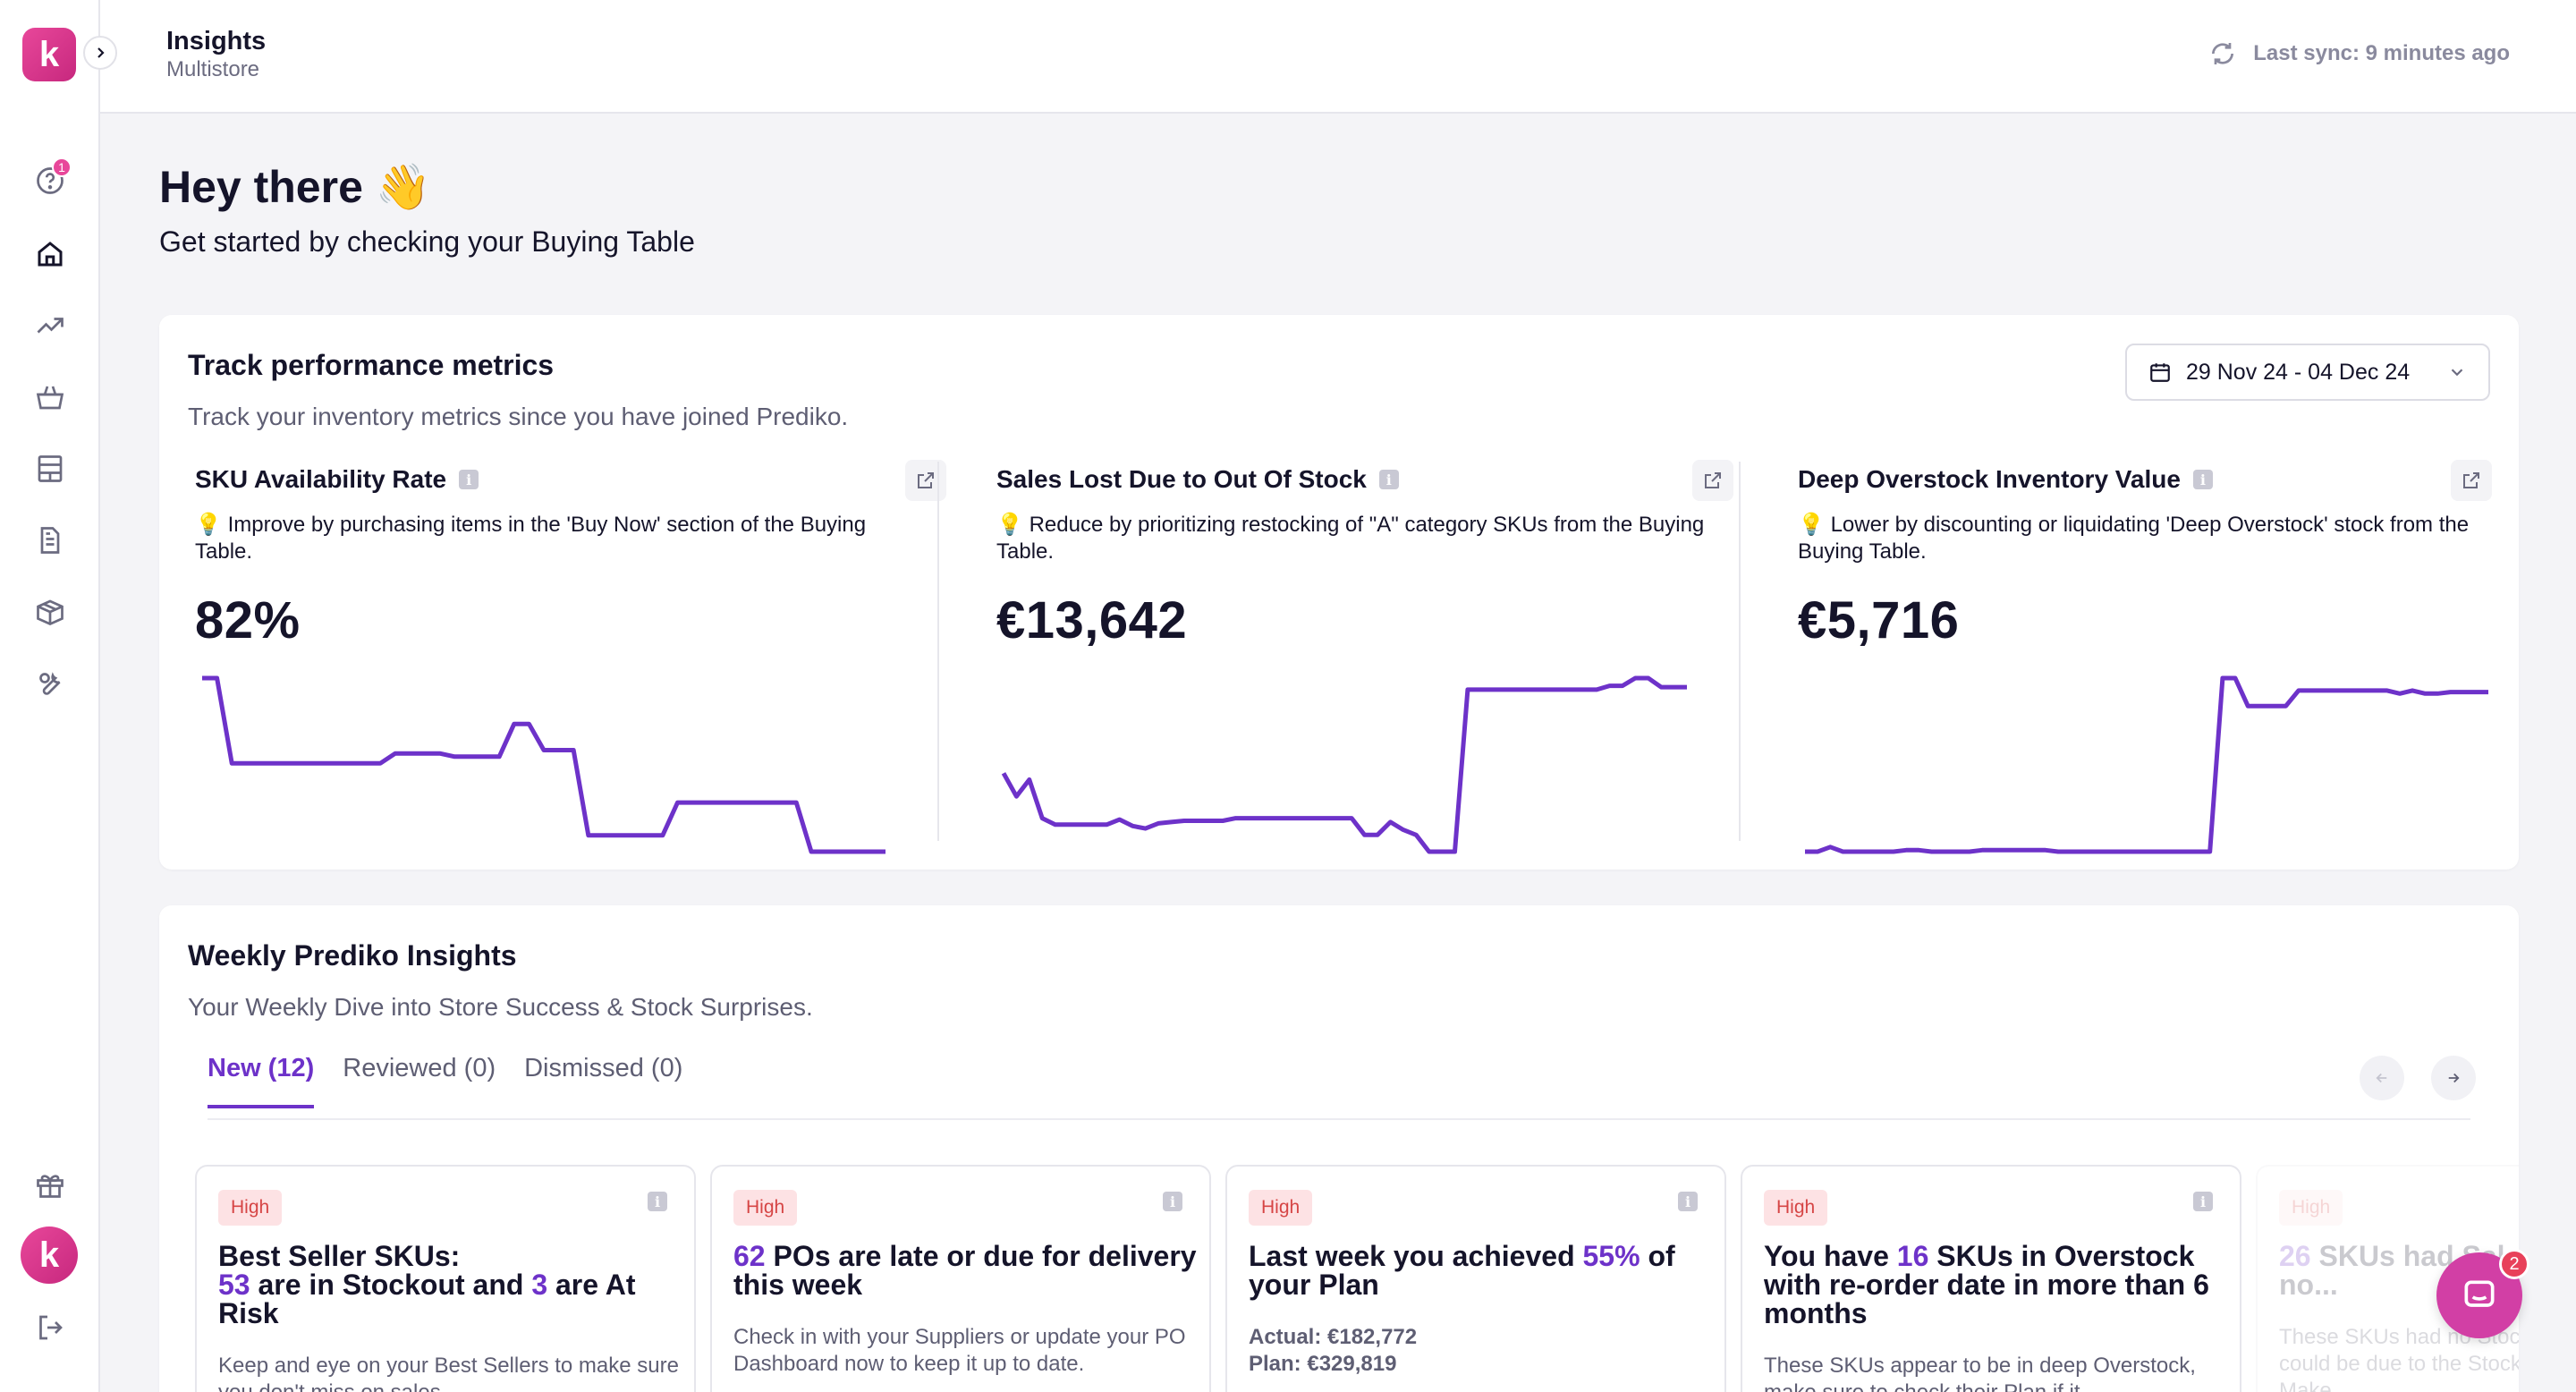  I want to click on logout-icon, so click(50, 1327).